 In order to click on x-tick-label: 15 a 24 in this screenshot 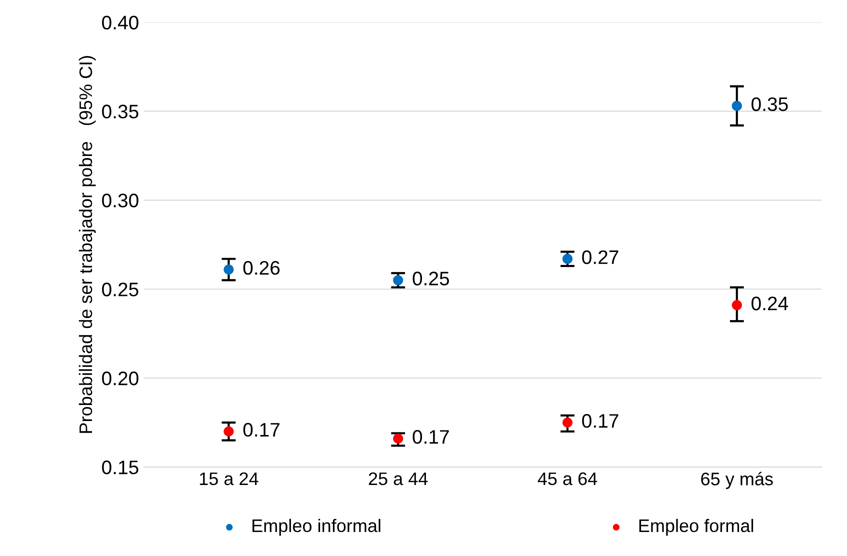, I will do `click(229, 479)`.